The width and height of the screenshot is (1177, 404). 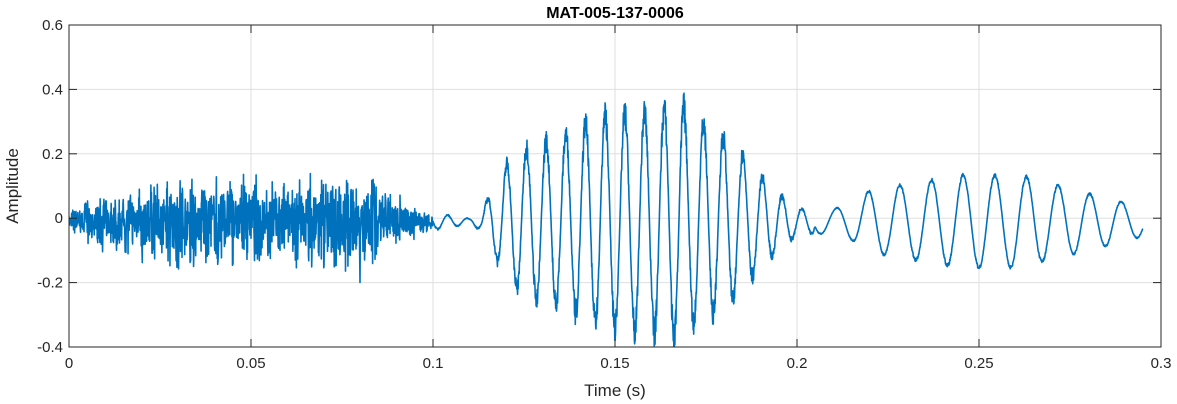 I want to click on y-tick-label: 0.2, so click(x=52, y=154).